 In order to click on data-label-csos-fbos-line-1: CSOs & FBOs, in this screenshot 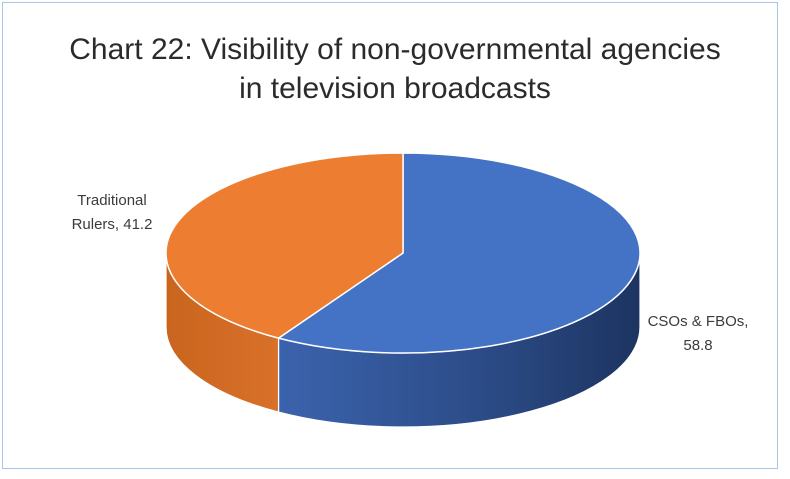, I will do `click(698, 321)`.